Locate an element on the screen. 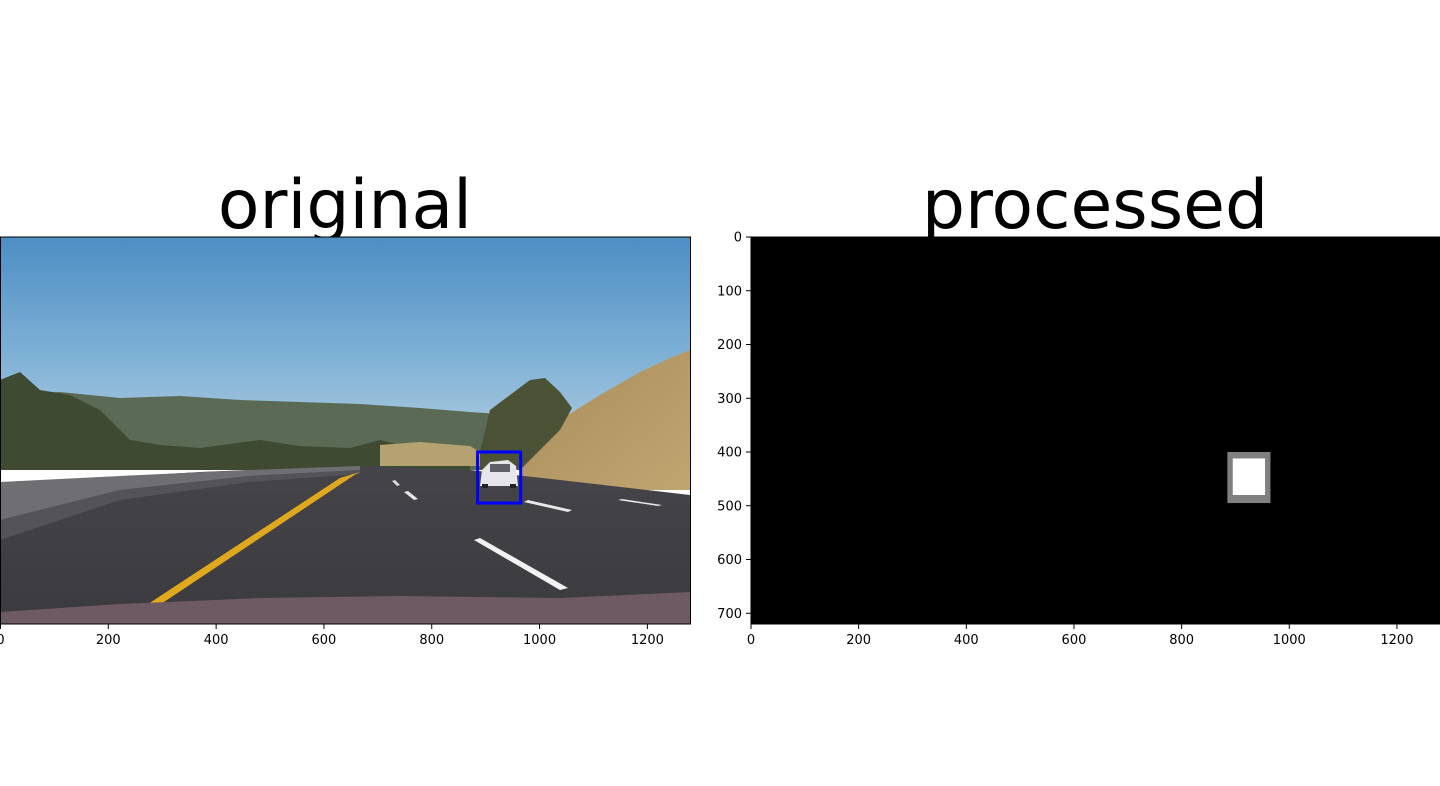 The width and height of the screenshot is (1440, 786). road-surface is located at coordinates (345, 545).